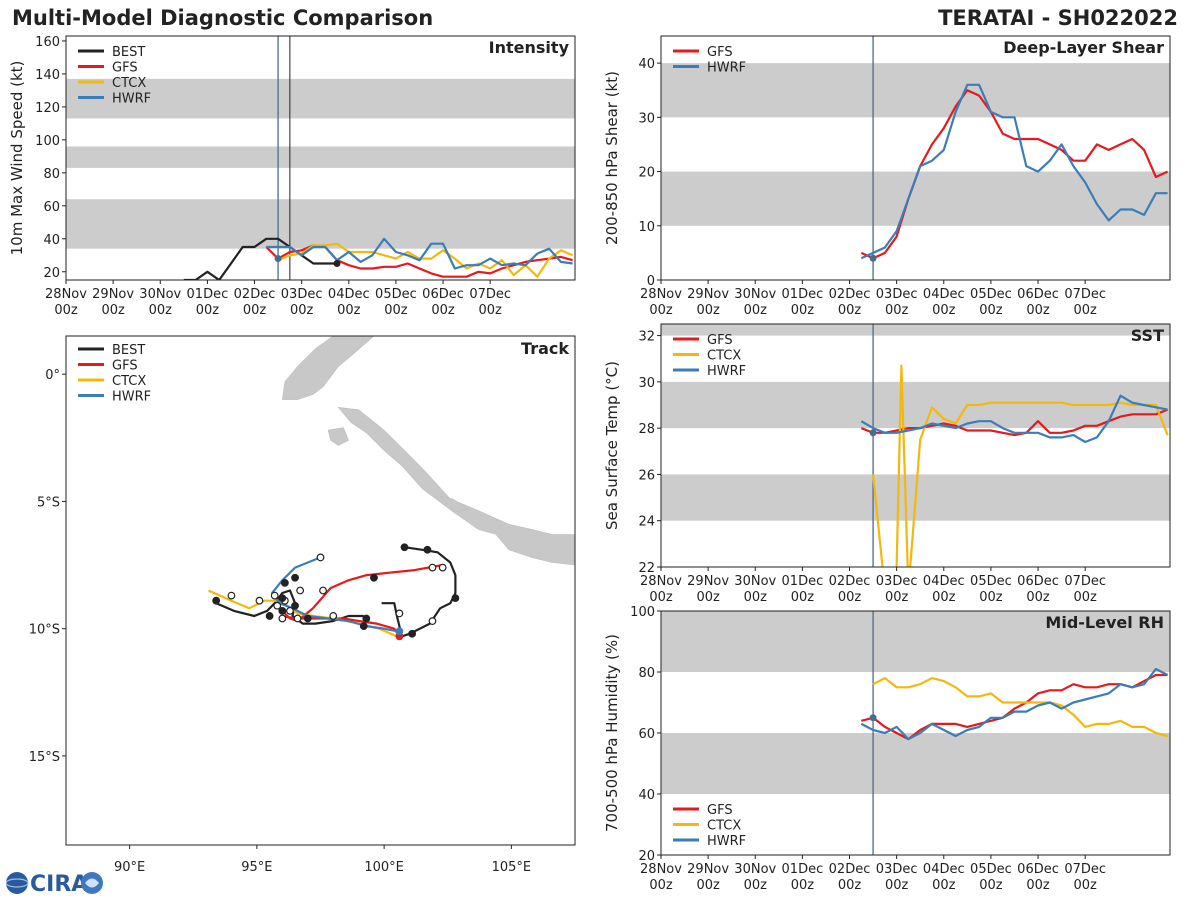 This screenshot has height=900, width=1200. Describe the element at coordinates (850, 581) in the screenshot. I see `sst-xtick-label: 02Dec` at that location.